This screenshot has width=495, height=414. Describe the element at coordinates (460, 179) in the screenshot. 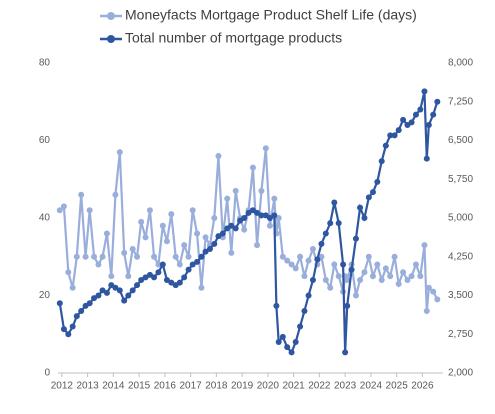

I see `y2-tick-label: 5,750` at that location.